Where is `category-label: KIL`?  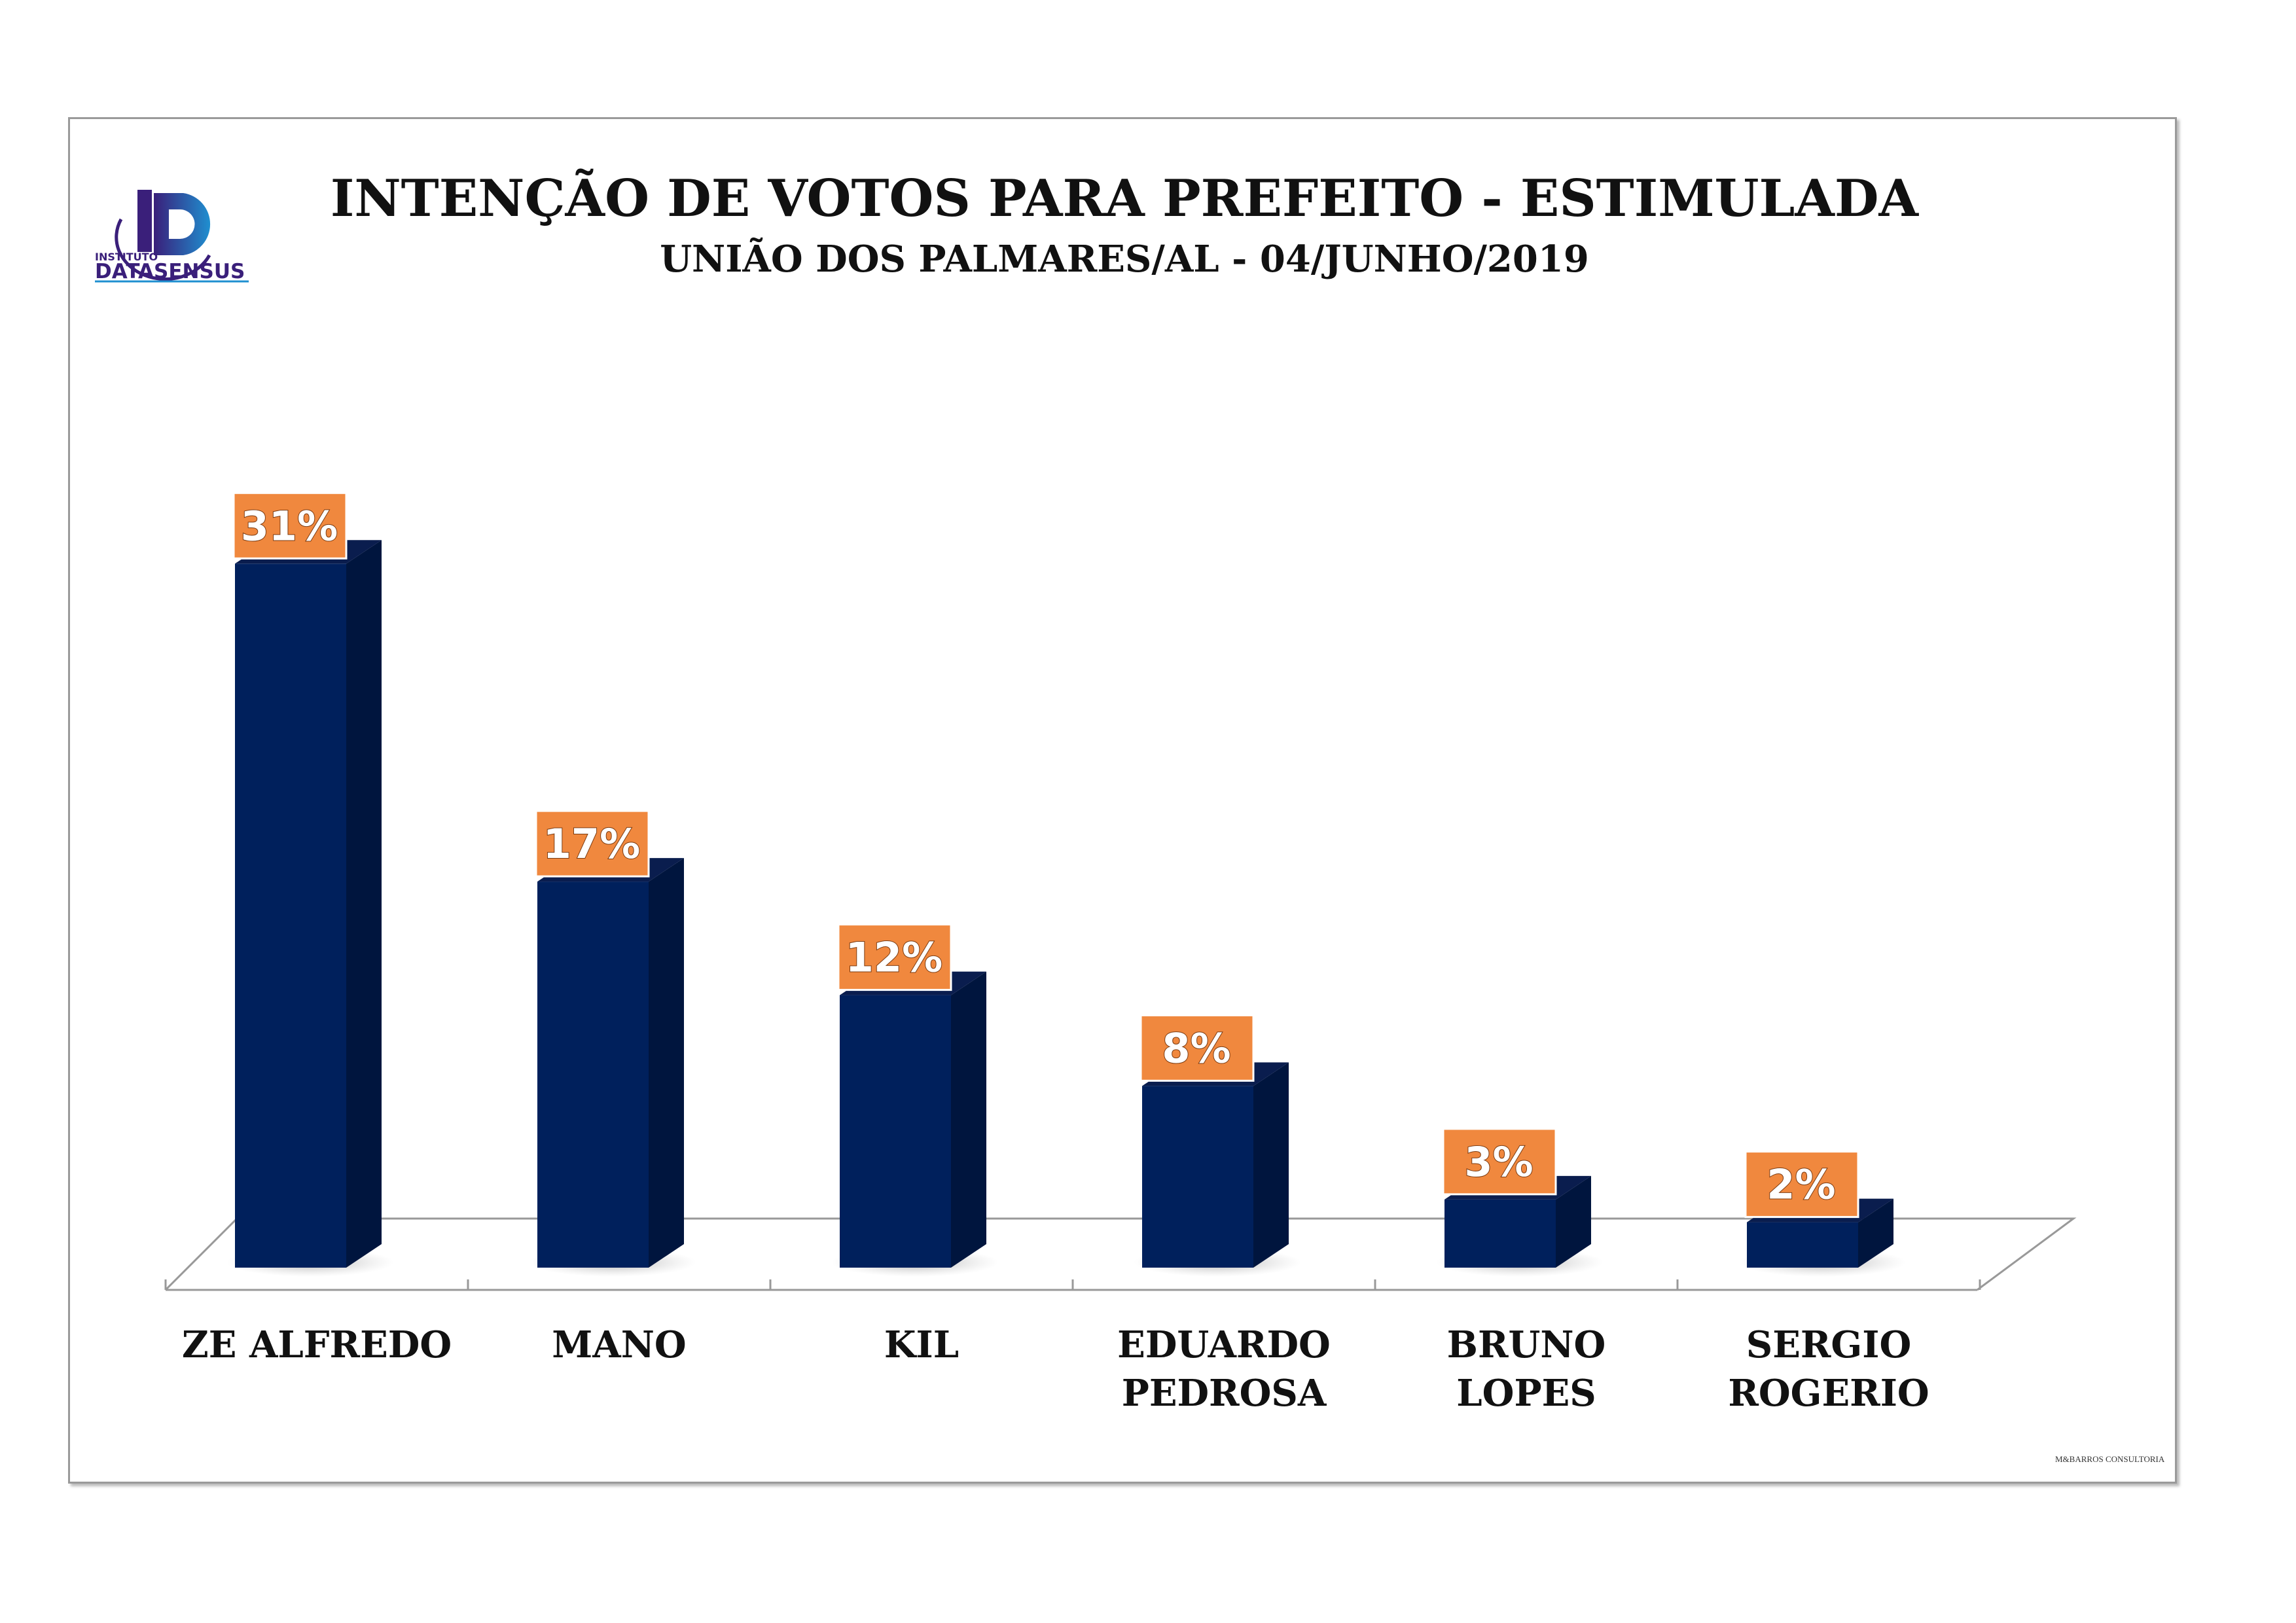 category-label: KIL is located at coordinates (921, 1344).